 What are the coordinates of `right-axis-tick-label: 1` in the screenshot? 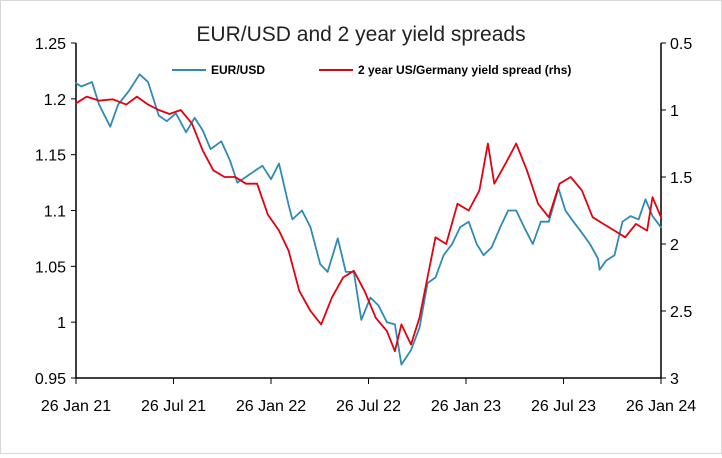 It's located at (674, 111).